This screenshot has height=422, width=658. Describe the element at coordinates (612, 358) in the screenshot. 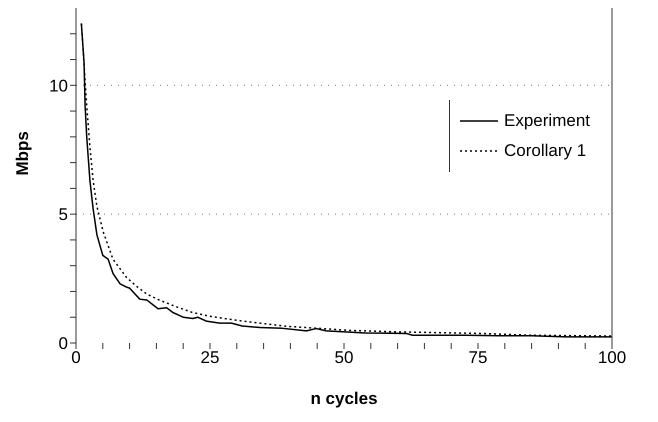

I see `x-tick-label: 100` at that location.